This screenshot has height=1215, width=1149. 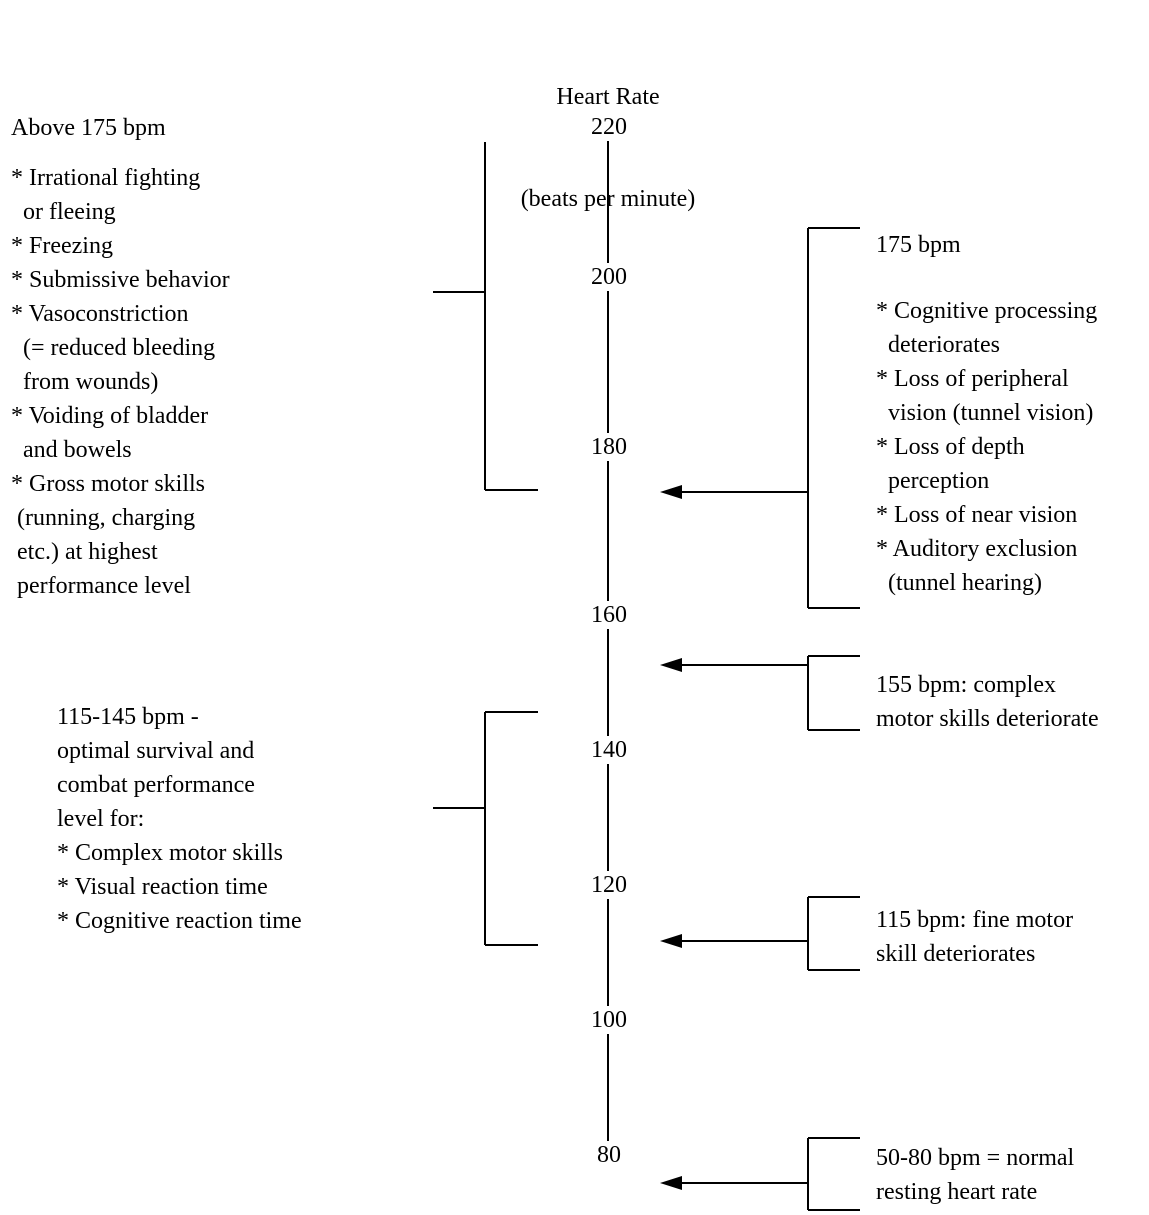 I want to click on bpm-175-item: * Auditory exclusion, so click(x=977, y=549).